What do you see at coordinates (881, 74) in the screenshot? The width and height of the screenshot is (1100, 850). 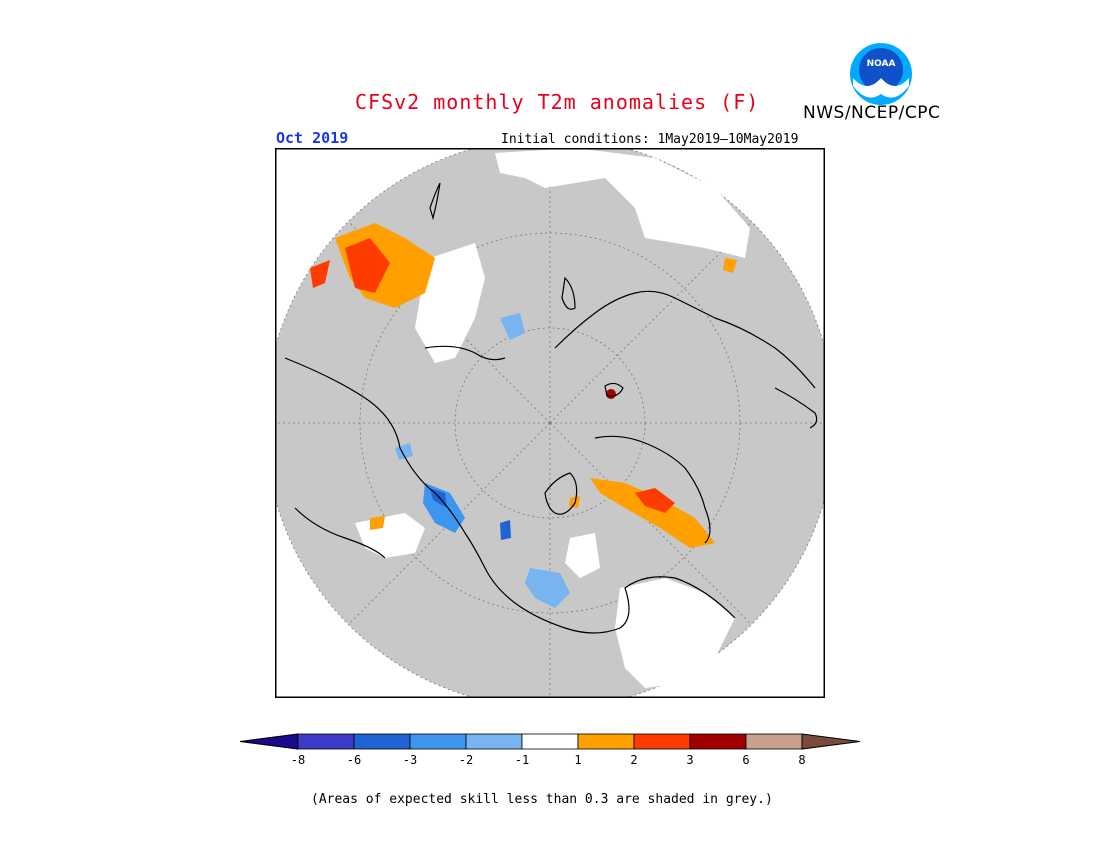 I see `noaa-logo: NOAA` at bounding box center [881, 74].